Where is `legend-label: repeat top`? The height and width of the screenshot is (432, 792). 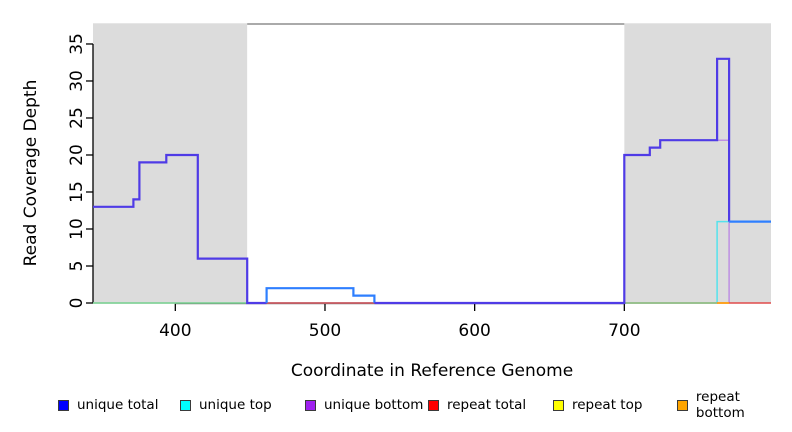 legend-label: repeat top is located at coordinates (607, 405).